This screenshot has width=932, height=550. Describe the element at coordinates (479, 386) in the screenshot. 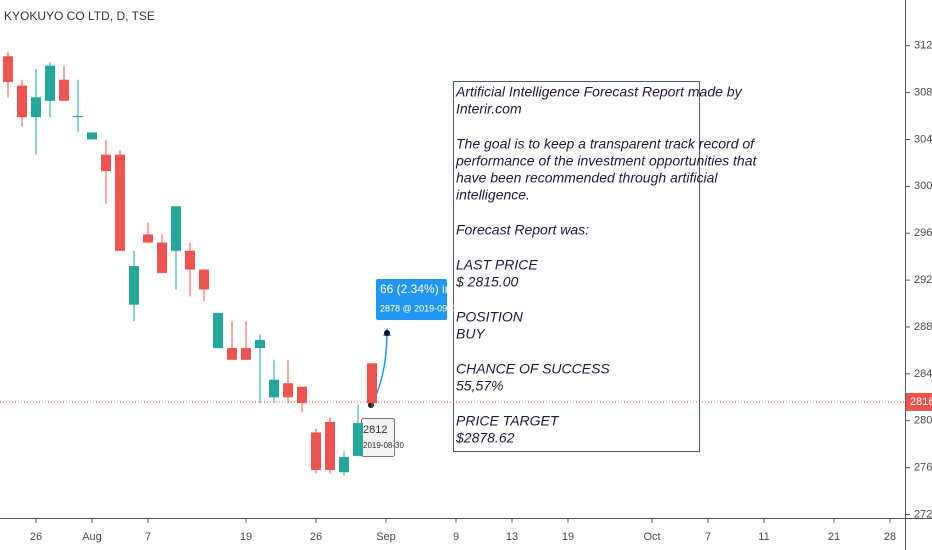

I see `report-line: 55,57%` at that location.